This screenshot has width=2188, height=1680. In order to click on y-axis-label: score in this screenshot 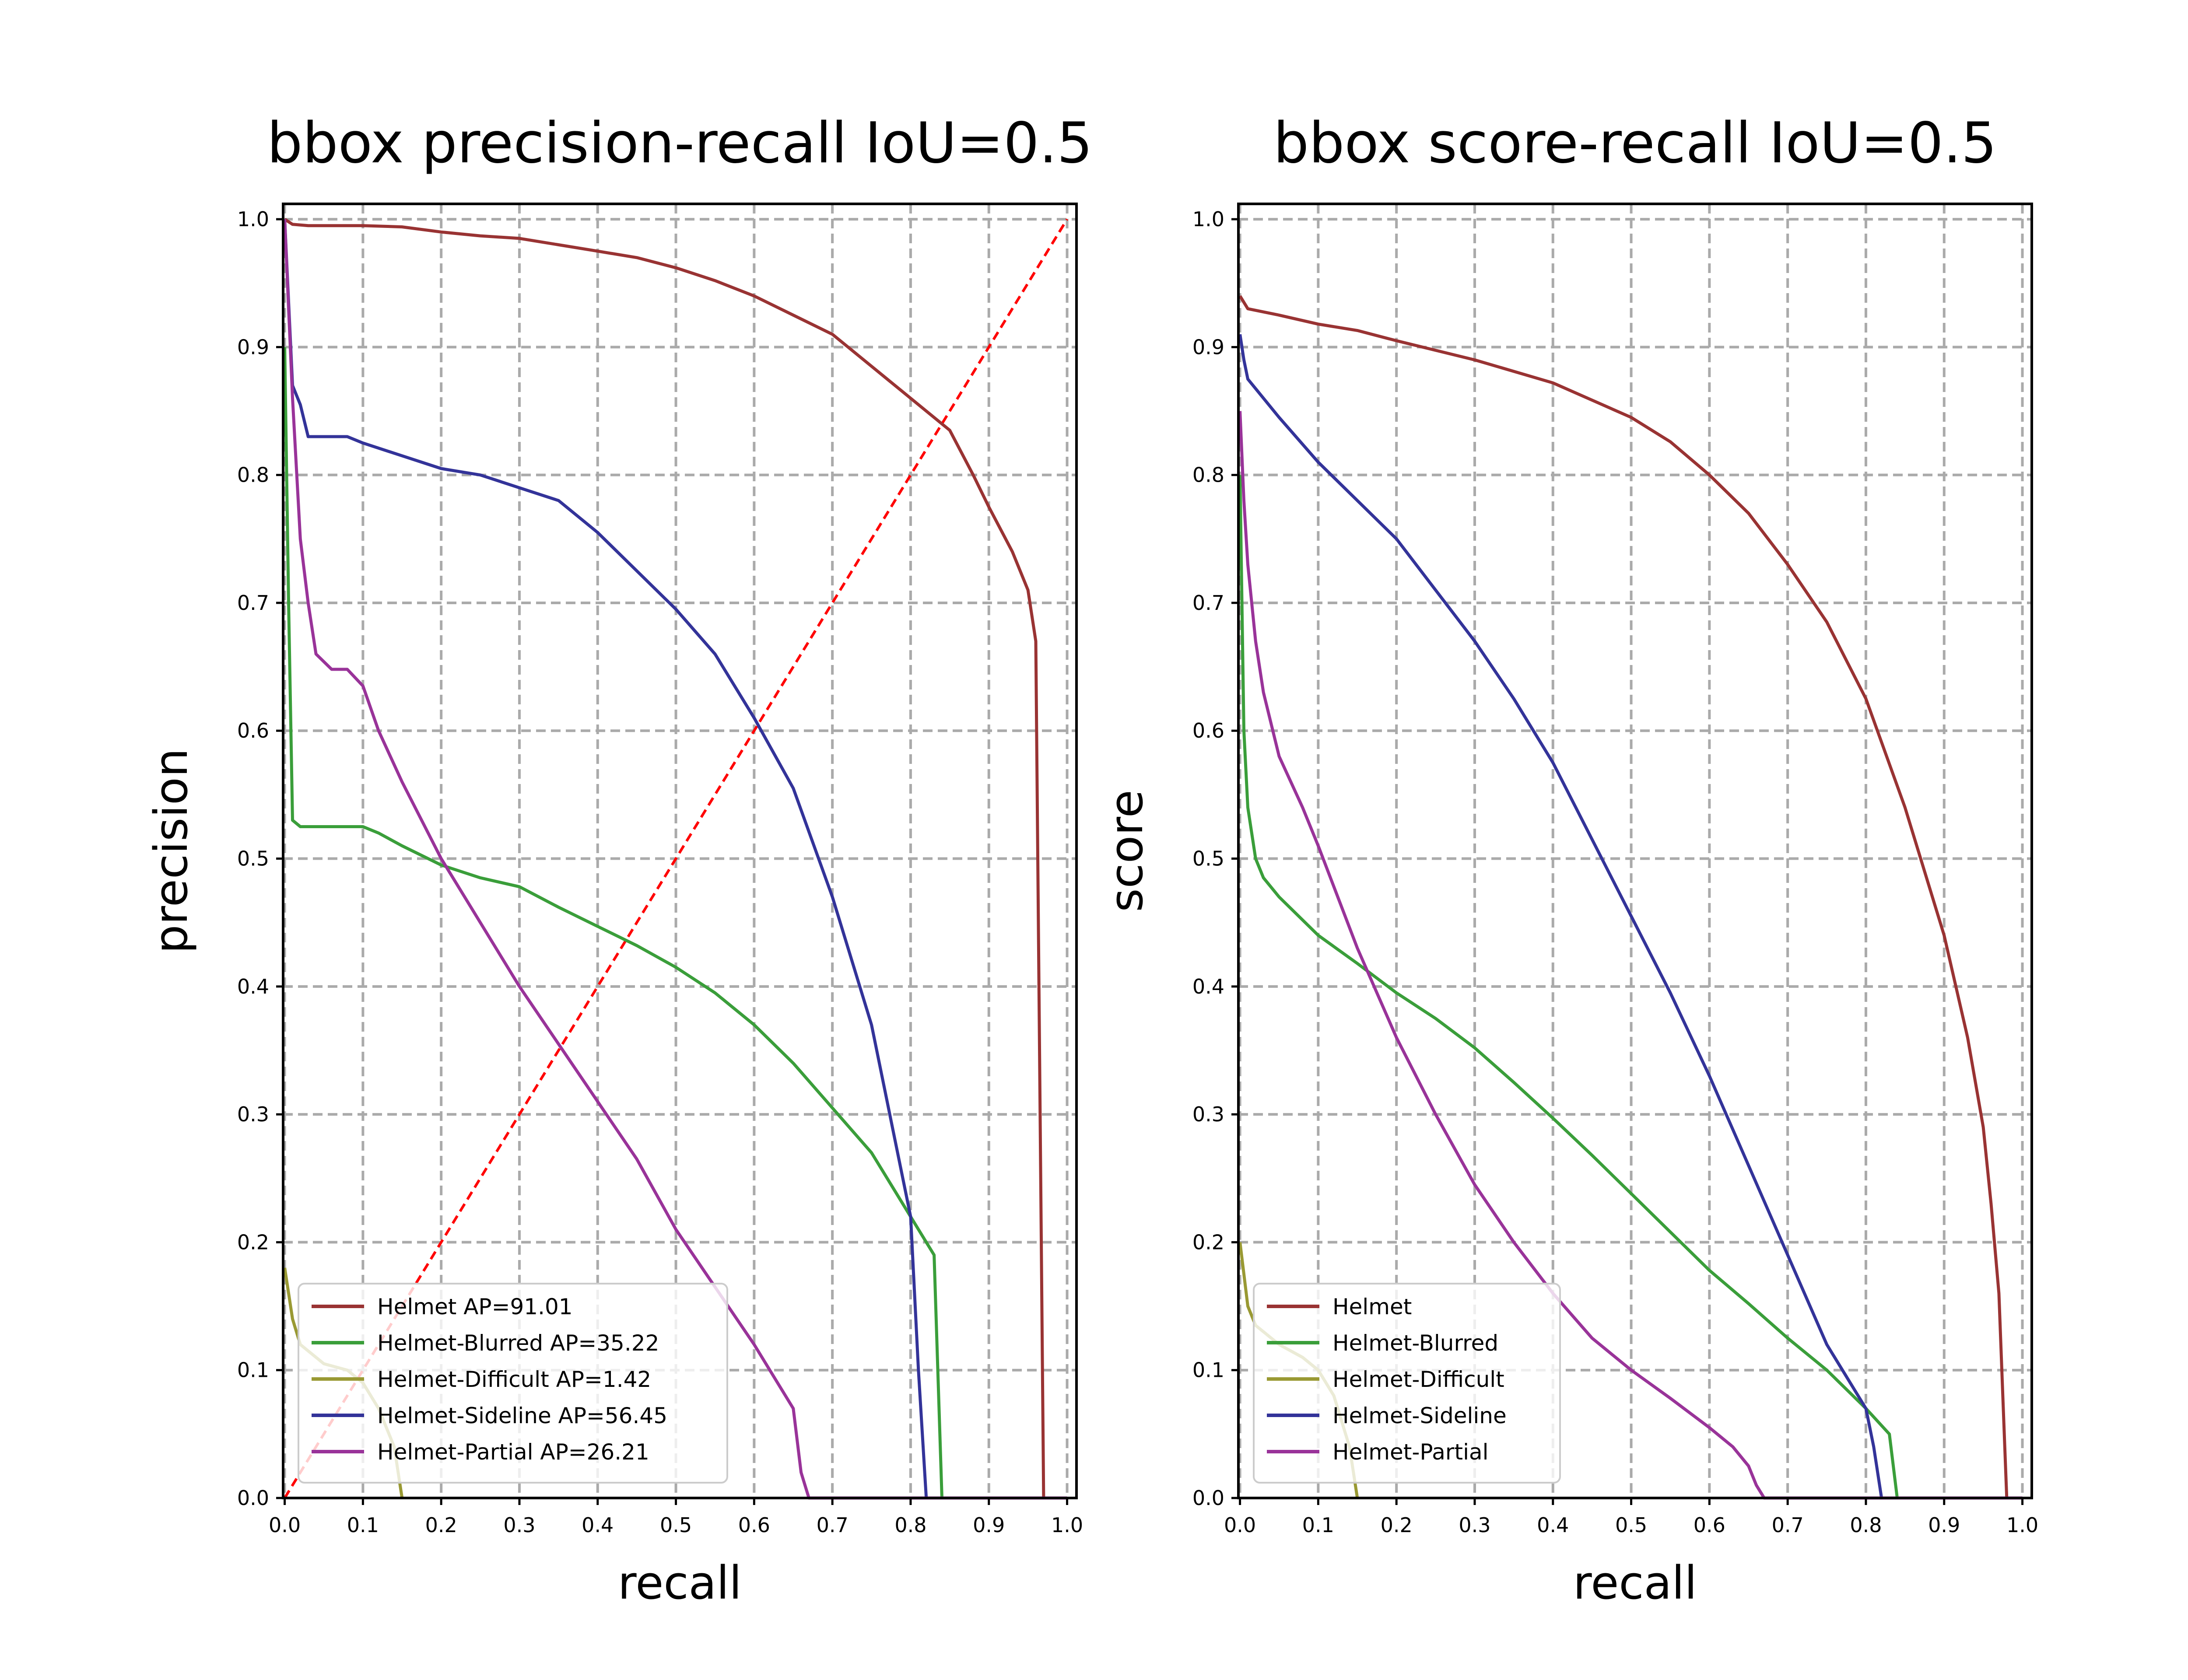, I will do `click(1126, 851)`.